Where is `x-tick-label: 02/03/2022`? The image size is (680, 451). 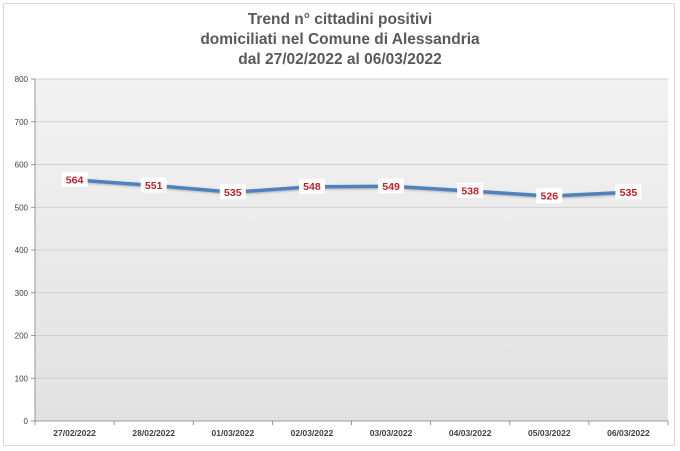 x-tick-label: 02/03/2022 is located at coordinates (312, 433).